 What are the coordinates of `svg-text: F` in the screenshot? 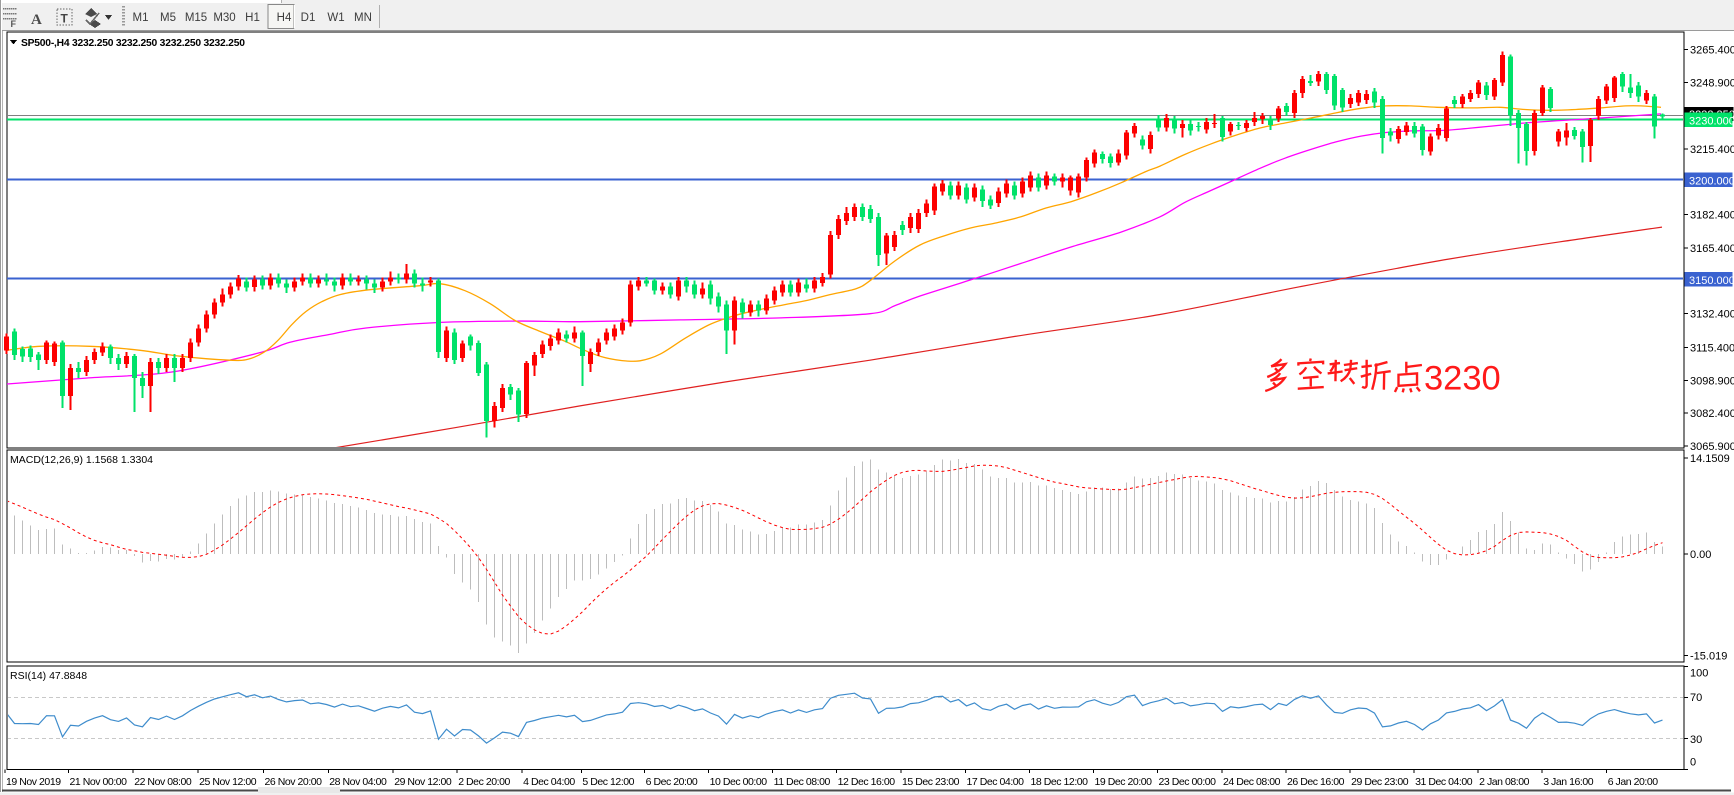 It's located at (14, 24).